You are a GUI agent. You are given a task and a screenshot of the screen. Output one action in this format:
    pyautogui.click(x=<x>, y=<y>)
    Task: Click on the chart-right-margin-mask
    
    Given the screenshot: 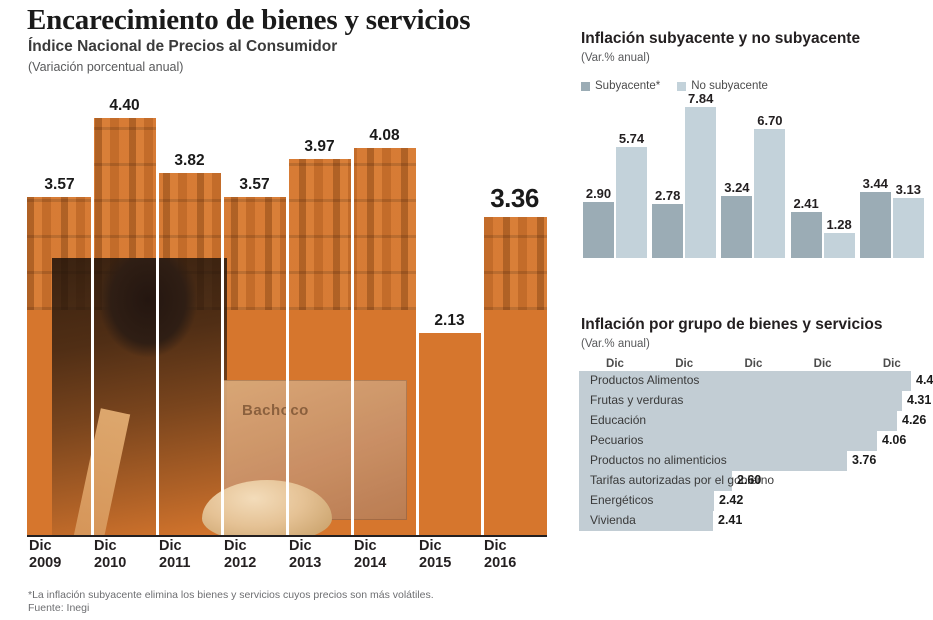 What is the action you would take?
    pyautogui.click(x=561, y=307)
    